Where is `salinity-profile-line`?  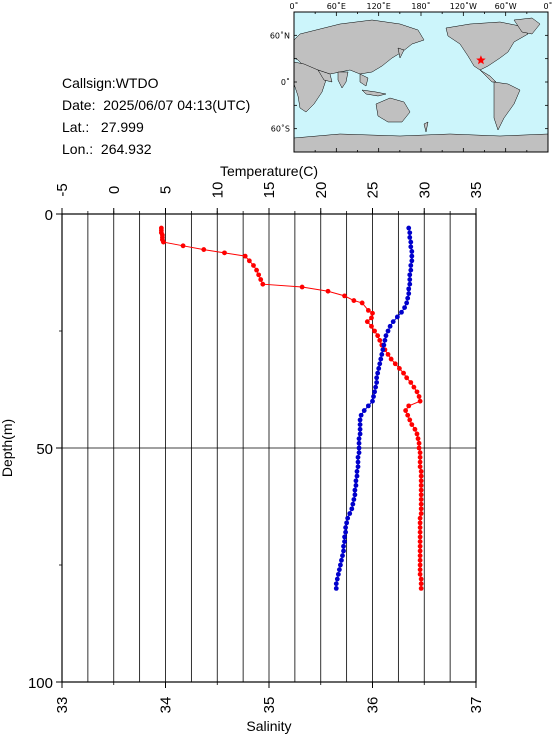
salinity-profile-line is located at coordinates (374, 408).